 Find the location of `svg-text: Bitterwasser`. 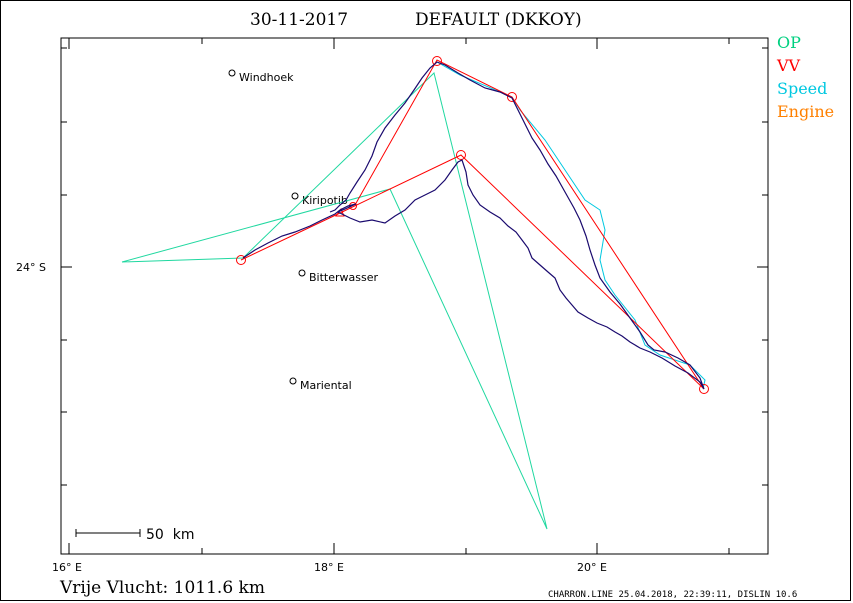

svg-text: Bitterwasser is located at coordinates (343, 277).